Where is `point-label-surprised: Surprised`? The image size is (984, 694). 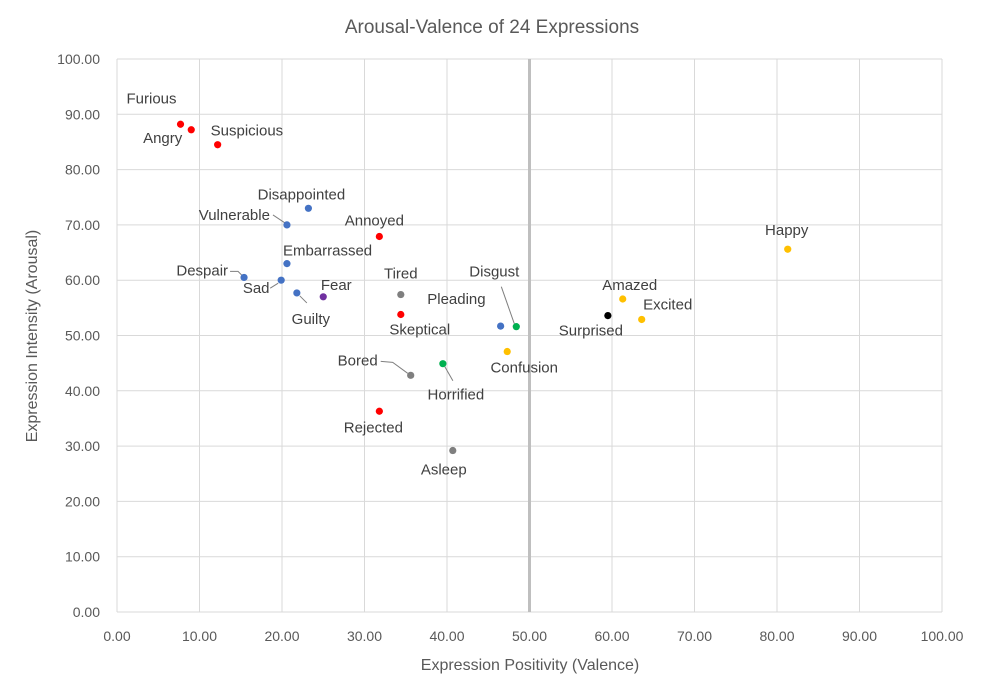 point-label-surprised: Surprised is located at coordinates (591, 331).